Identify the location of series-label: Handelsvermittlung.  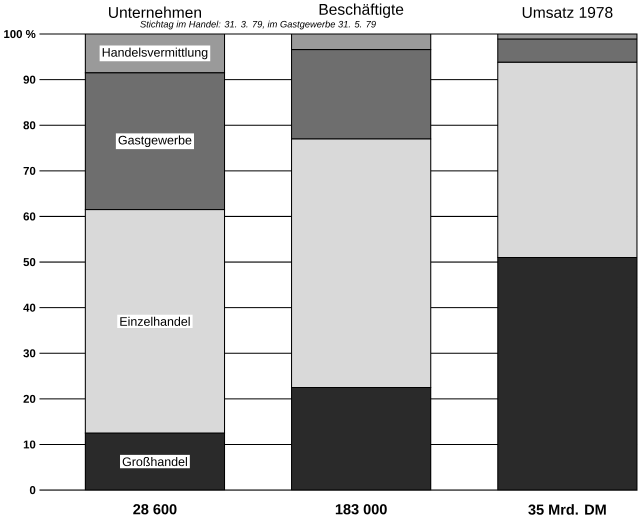
(155, 54).